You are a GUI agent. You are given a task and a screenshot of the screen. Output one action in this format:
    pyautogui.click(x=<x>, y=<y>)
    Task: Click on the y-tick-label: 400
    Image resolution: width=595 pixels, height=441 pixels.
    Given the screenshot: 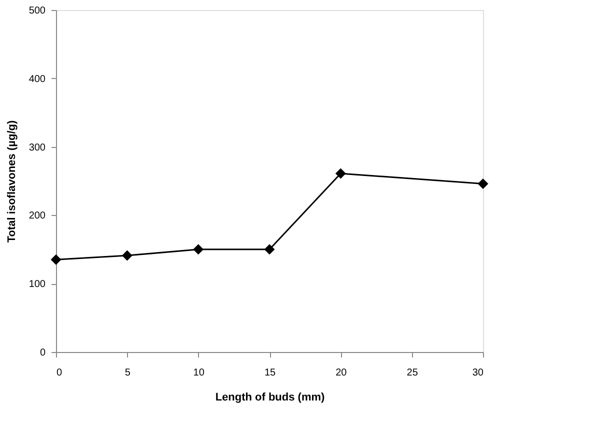 What is the action you would take?
    pyautogui.click(x=37, y=79)
    